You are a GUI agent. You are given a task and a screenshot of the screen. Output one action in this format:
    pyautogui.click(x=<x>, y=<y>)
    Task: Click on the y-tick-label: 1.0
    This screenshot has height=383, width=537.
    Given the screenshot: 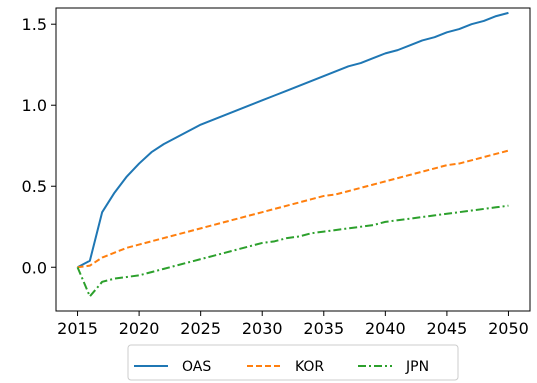 What is the action you would take?
    pyautogui.click(x=34, y=105)
    